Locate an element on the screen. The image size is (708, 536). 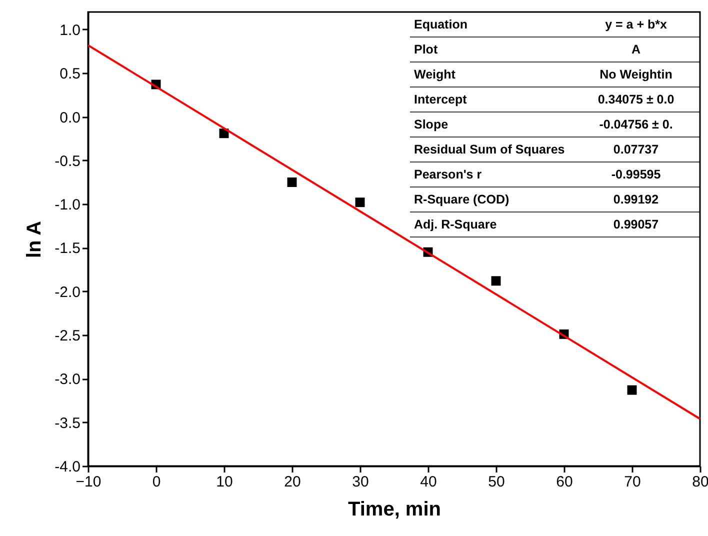
annotation: No Weightin is located at coordinates (636, 75).